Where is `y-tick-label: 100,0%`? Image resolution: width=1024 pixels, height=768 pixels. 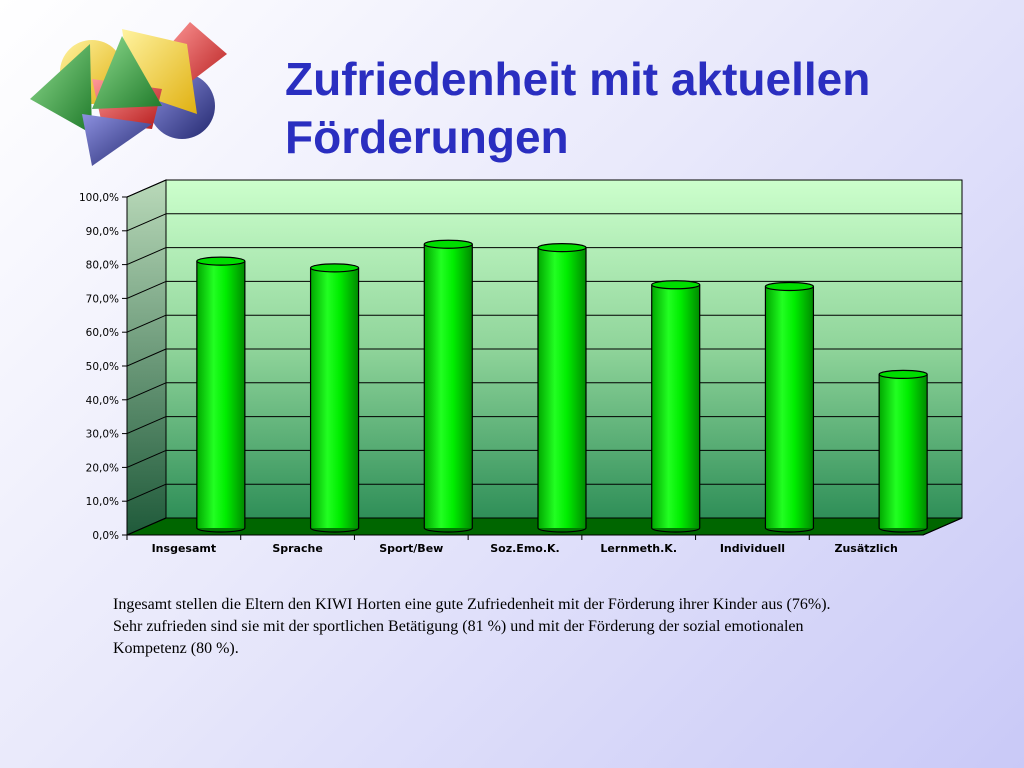 y-tick-label: 100,0% is located at coordinates (99, 198).